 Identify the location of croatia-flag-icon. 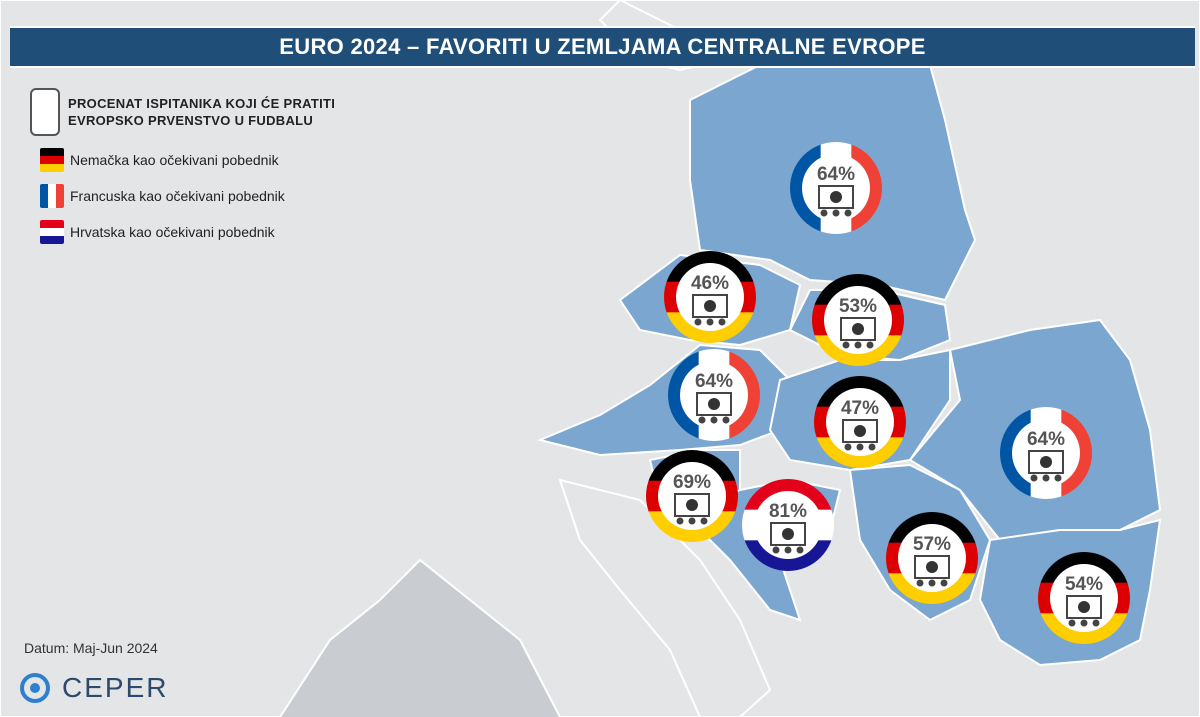
(52, 232).